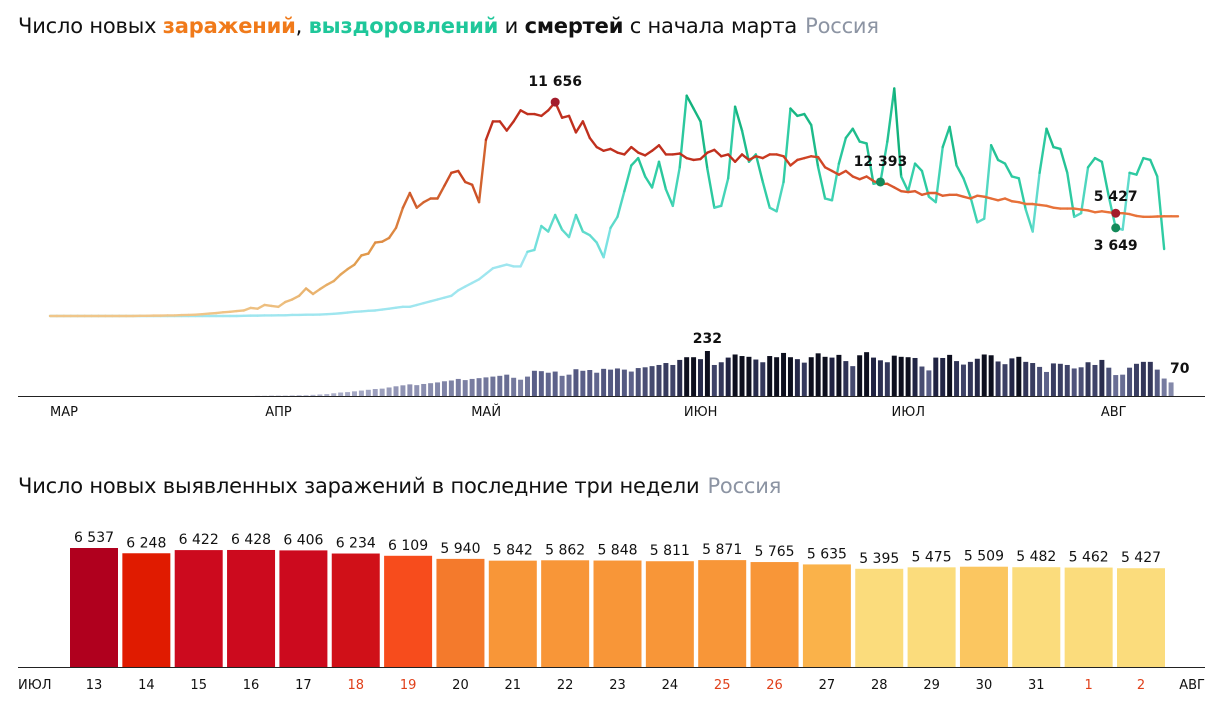  Describe the element at coordinates (879, 559) in the screenshot. I see `bar-value-label: 5 395` at that location.